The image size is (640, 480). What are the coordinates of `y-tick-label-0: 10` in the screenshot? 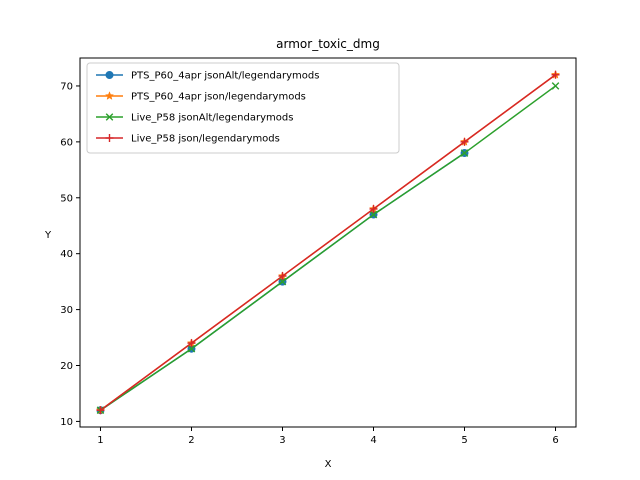 It's located at (66, 422).